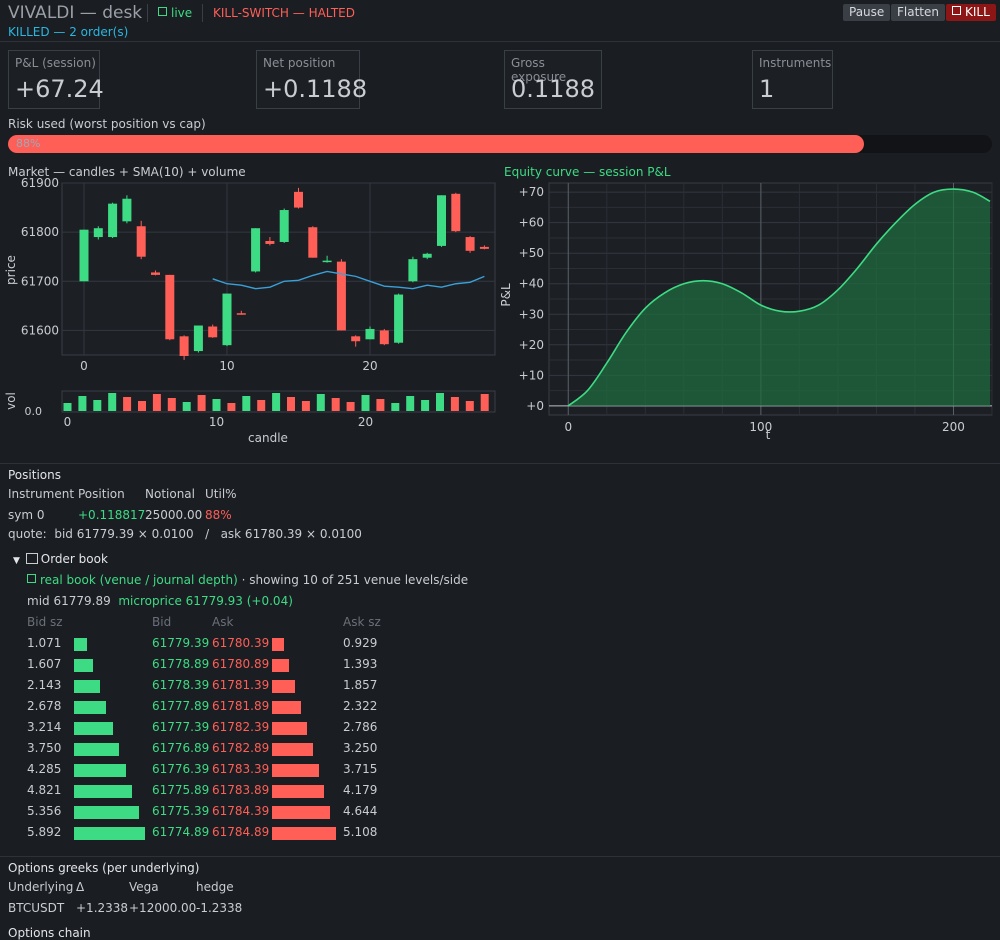 The height and width of the screenshot is (940, 1000). Describe the element at coordinates (867, 12) in the screenshot. I see `pause-button: Pause` at that location.